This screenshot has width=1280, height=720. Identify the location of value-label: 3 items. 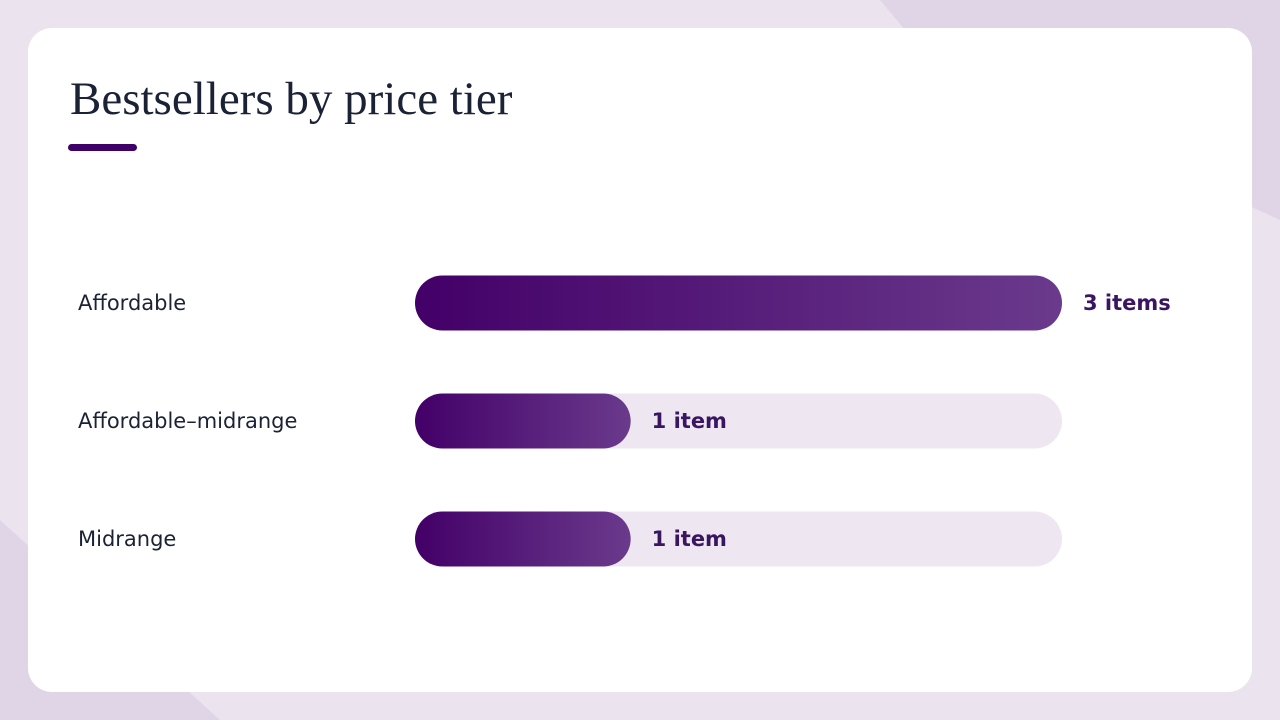
(1127, 303).